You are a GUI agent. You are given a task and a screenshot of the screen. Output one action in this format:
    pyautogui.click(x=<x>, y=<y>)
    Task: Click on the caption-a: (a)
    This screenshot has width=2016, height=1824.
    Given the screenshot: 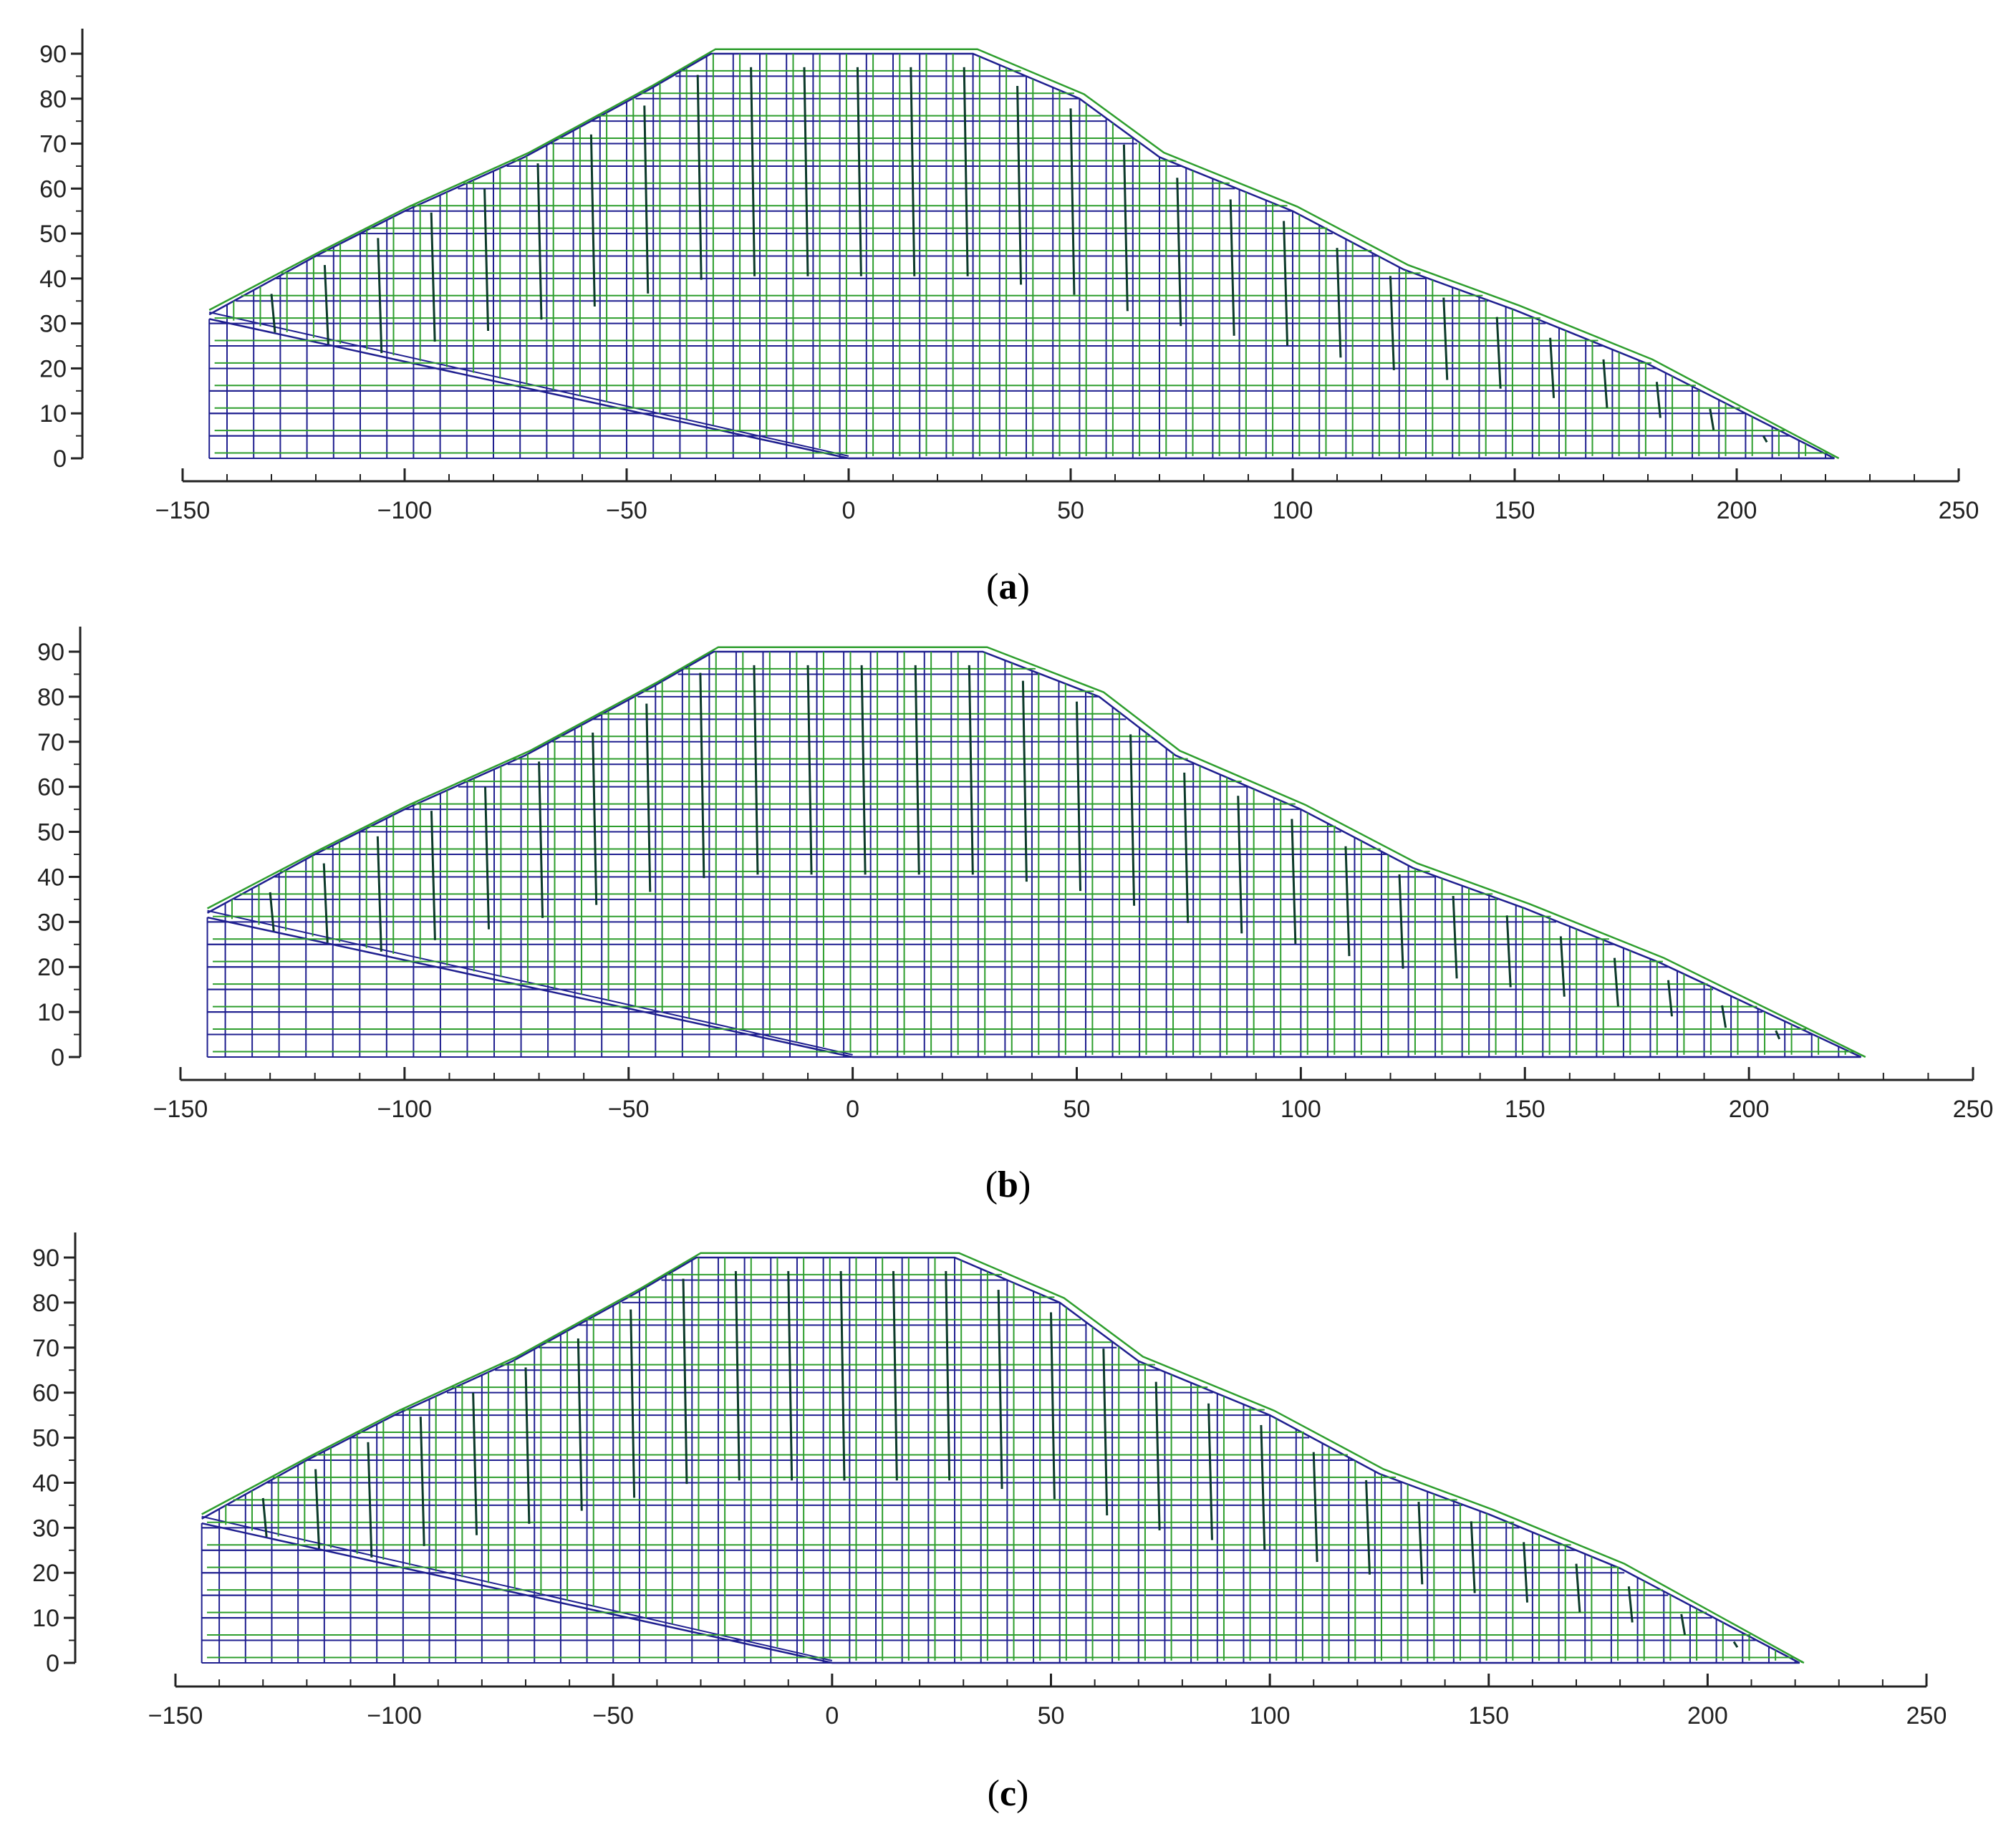 What is the action you would take?
    pyautogui.click(x=1008, y=586)
    